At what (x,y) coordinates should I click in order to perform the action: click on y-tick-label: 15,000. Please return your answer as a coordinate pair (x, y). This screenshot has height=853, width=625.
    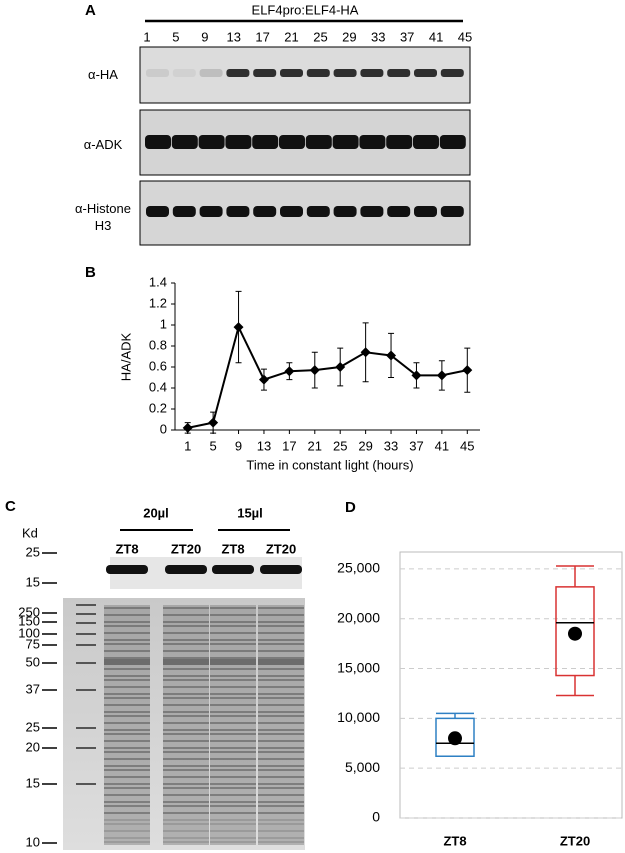
    Looking at the image, I should click on (358, 667).